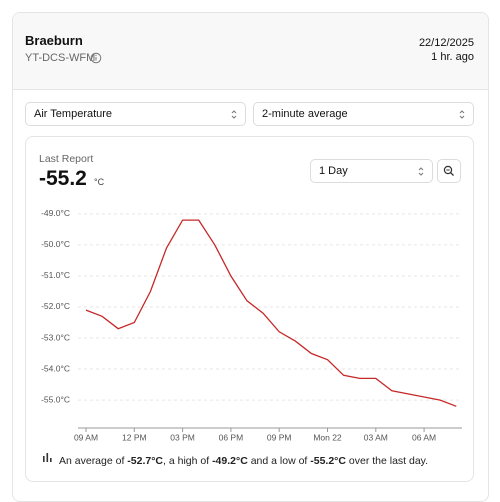 This screenshot has width=500, height=502. I want to click on zoom-icon, so click(448, 170).